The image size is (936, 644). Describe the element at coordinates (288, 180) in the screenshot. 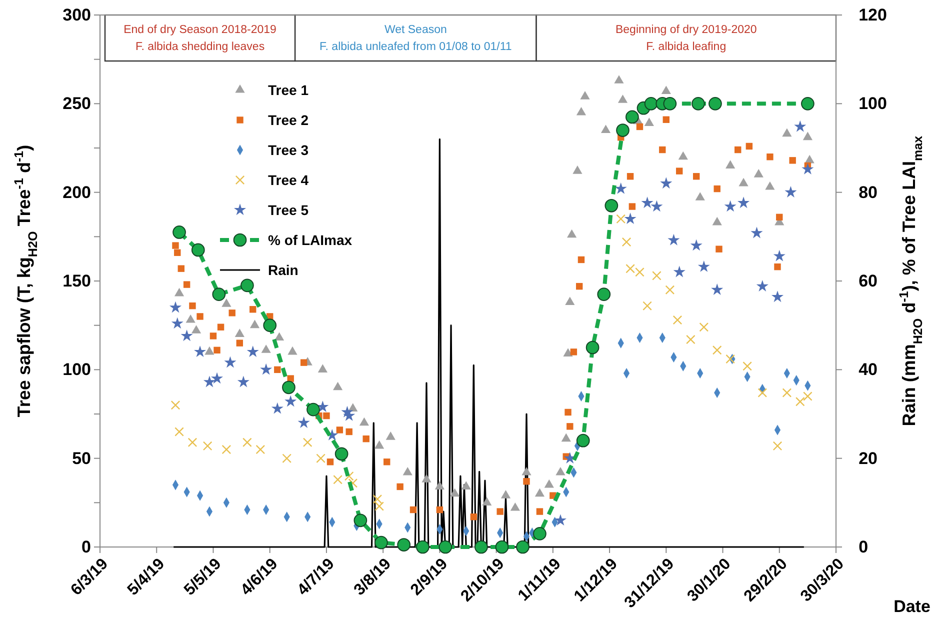

I see `legend-label: Tree 4` at that location.